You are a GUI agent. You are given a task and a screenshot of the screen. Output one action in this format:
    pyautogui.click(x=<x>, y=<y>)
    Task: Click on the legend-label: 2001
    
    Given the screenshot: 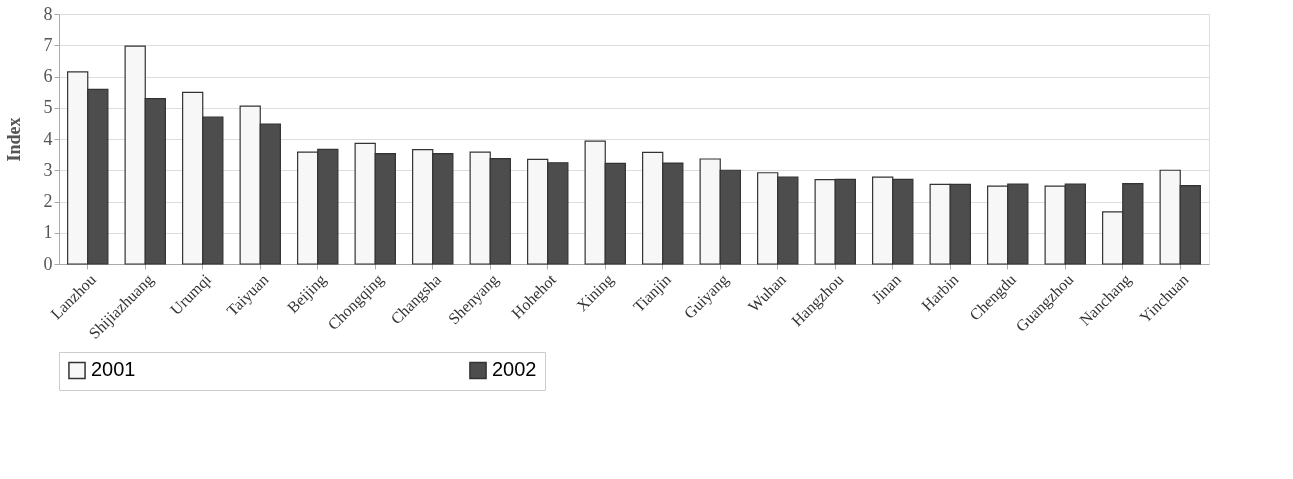 What is the action you would take?
    pyautogui.click(x=113, y=369)
    